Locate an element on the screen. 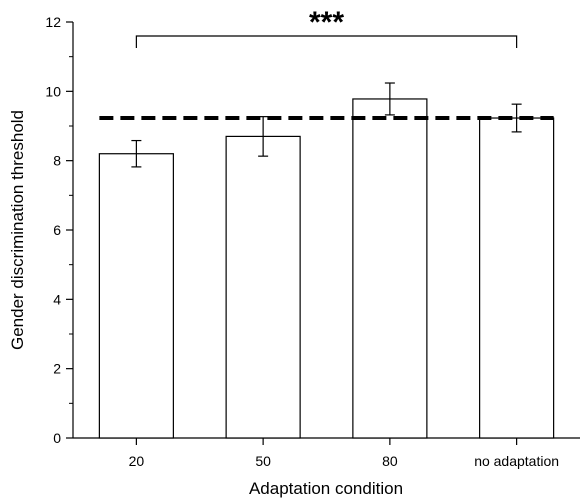  significance-label: *** is located at coordinates (326, 22).